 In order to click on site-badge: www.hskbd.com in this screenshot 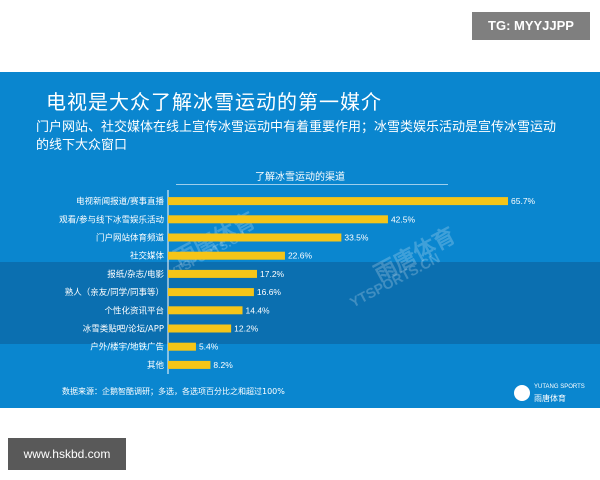, I will do `click(67, 454)`.